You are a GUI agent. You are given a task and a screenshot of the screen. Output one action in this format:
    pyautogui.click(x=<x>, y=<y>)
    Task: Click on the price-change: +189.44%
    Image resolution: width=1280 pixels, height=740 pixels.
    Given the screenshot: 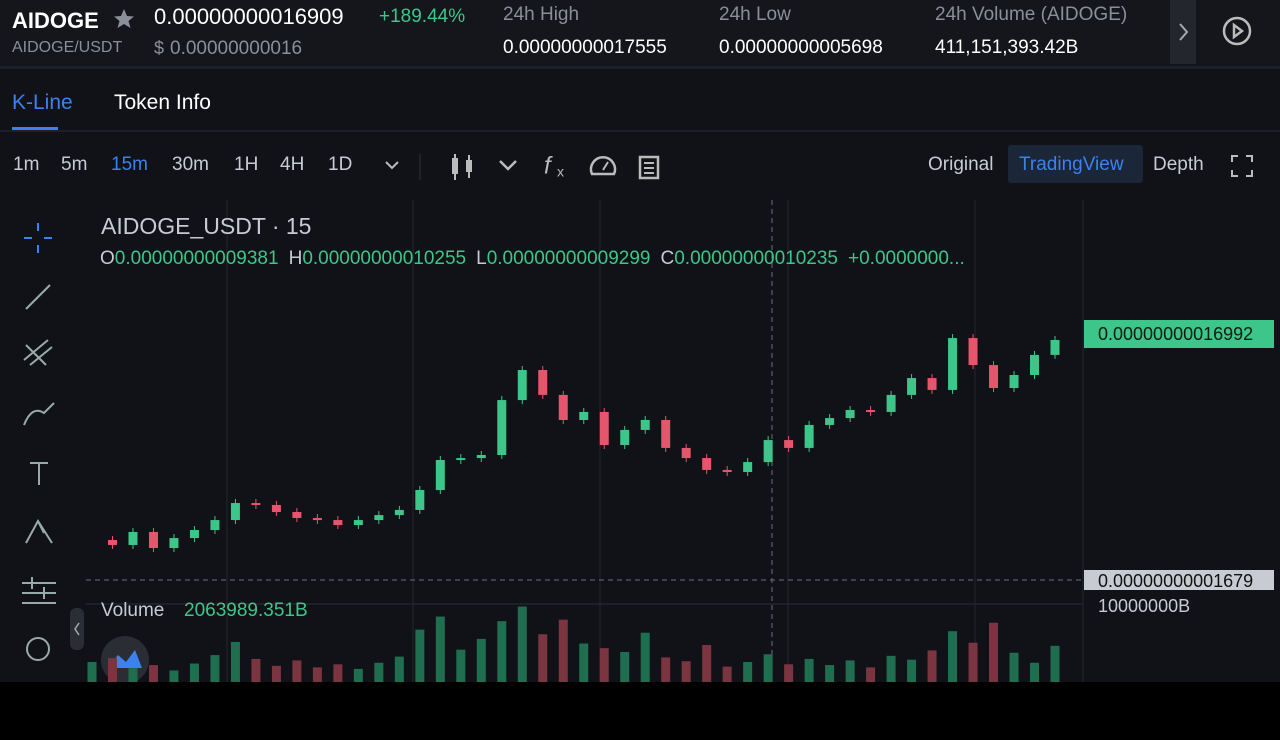 What is the action you would take?
    pyautogui.click(x=422, y=16)
    